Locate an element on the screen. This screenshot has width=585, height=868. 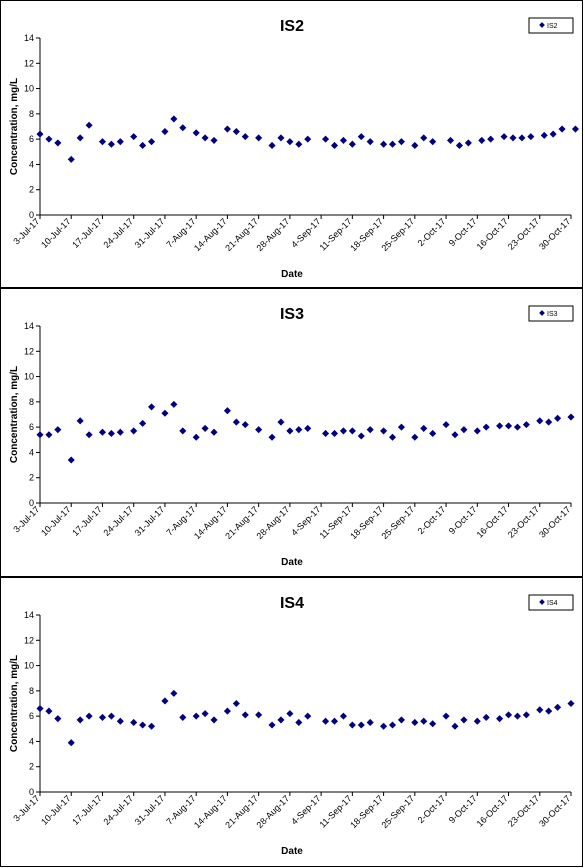
legend: IS2 is located at coordinates (551, 25).